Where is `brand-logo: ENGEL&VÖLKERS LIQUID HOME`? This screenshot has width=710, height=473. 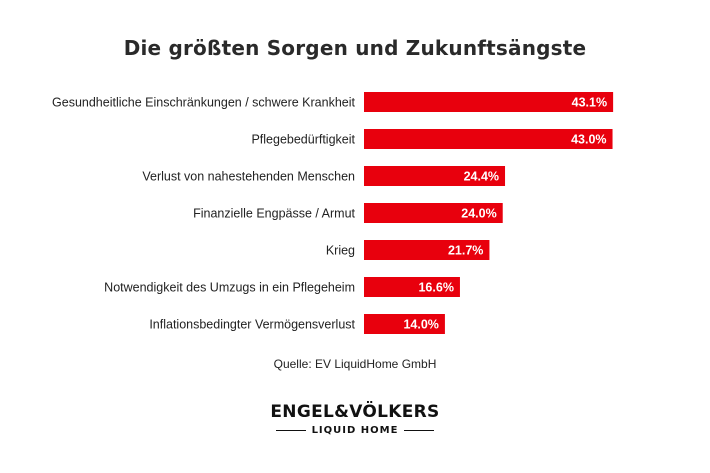 brand-logo: ENGEL&VÖLKERS LIQUID HOME is located at coordinates (355, 419).